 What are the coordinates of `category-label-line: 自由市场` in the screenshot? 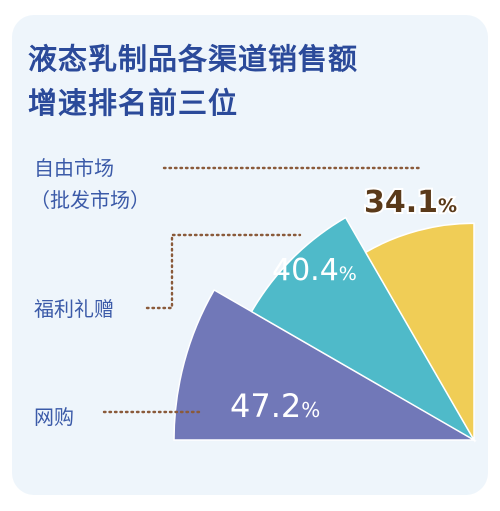 It's located at (74, 168).